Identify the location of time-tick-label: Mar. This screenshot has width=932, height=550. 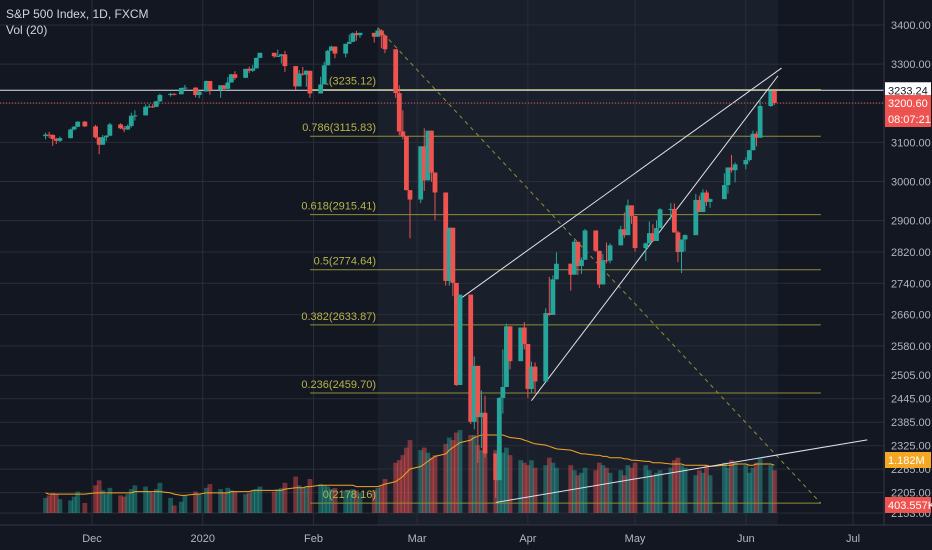
(417, 539).